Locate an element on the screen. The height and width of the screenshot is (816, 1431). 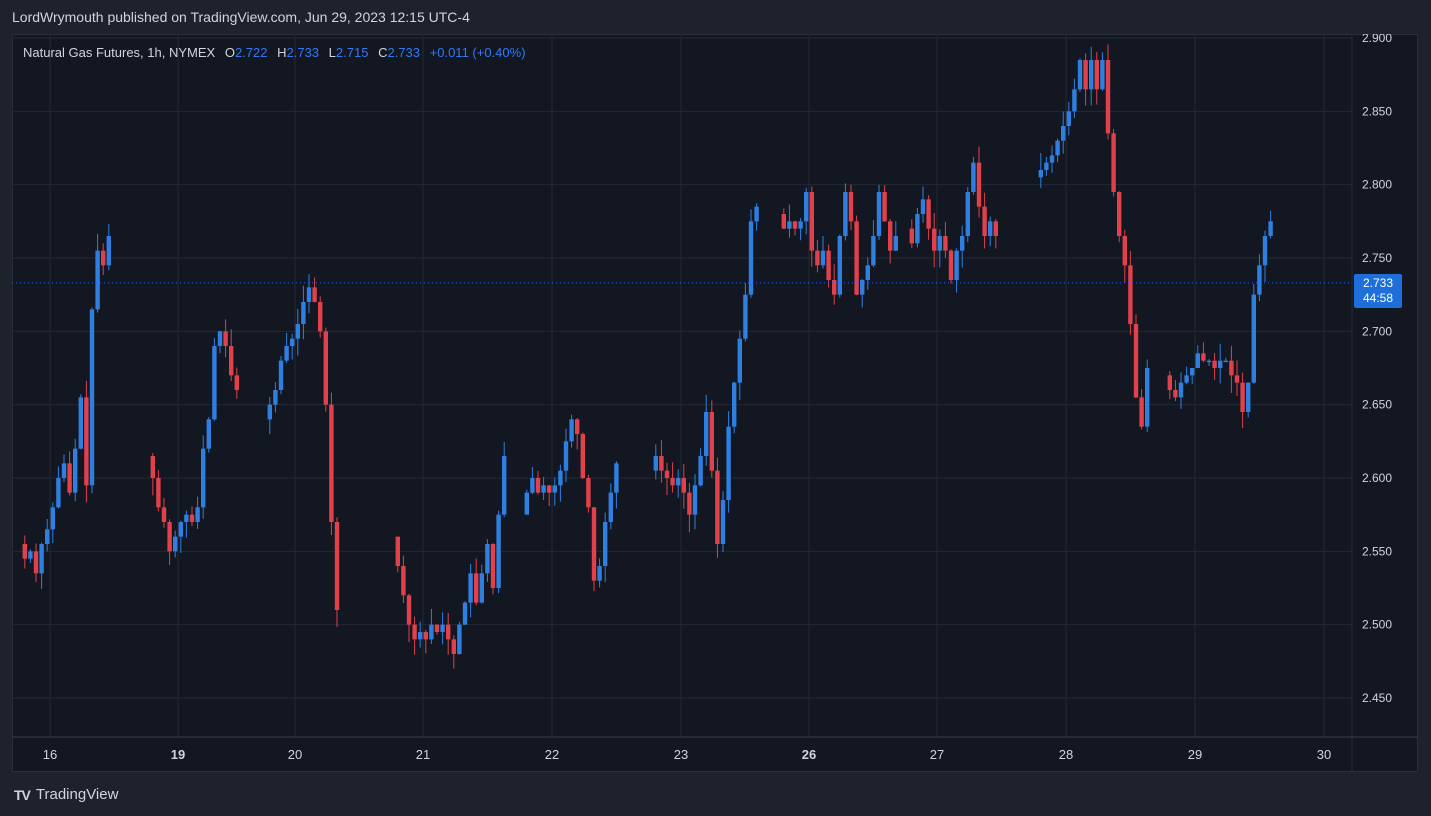
x-tick-label: 19 is located at coordinates (178, 754).